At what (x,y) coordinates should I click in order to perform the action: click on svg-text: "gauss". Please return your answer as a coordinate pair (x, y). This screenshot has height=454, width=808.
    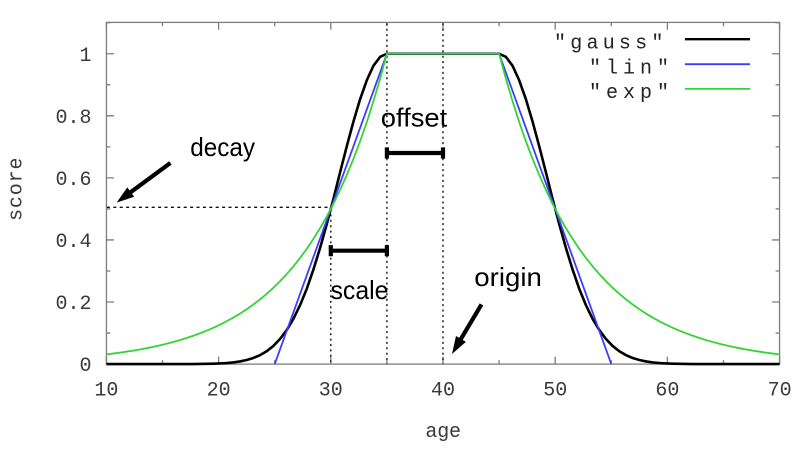
    Looking at the image, I should click on (608, 44).